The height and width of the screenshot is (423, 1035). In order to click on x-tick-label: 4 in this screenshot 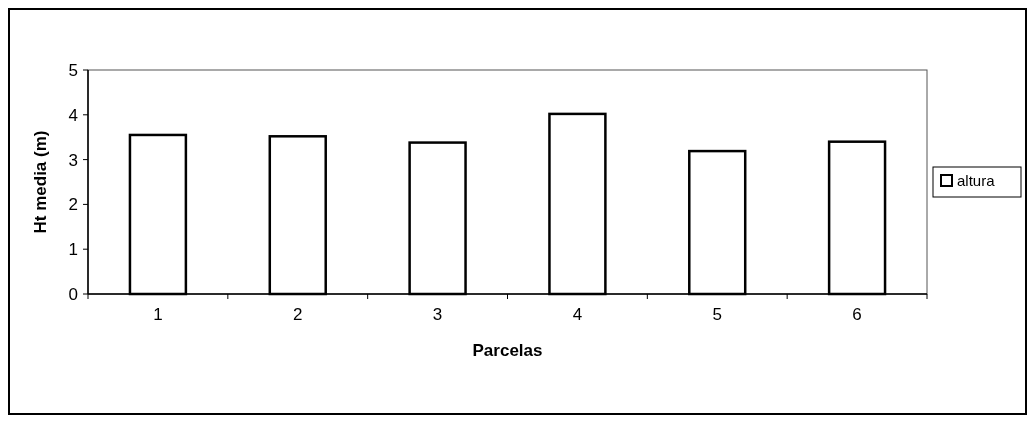, I will do `click(577, 314)`.